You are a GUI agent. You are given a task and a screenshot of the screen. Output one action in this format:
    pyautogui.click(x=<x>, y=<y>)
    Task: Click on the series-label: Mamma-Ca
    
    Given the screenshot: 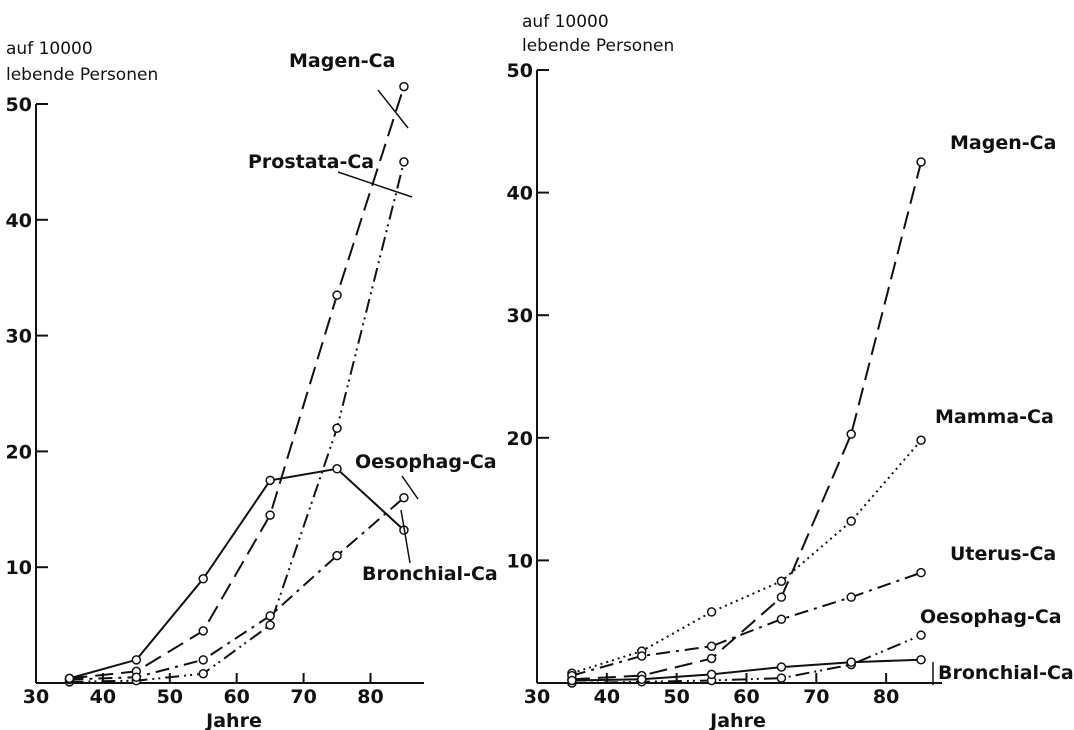 What is the action you would take?
    pyautogui.click(x=994, y=417)
    